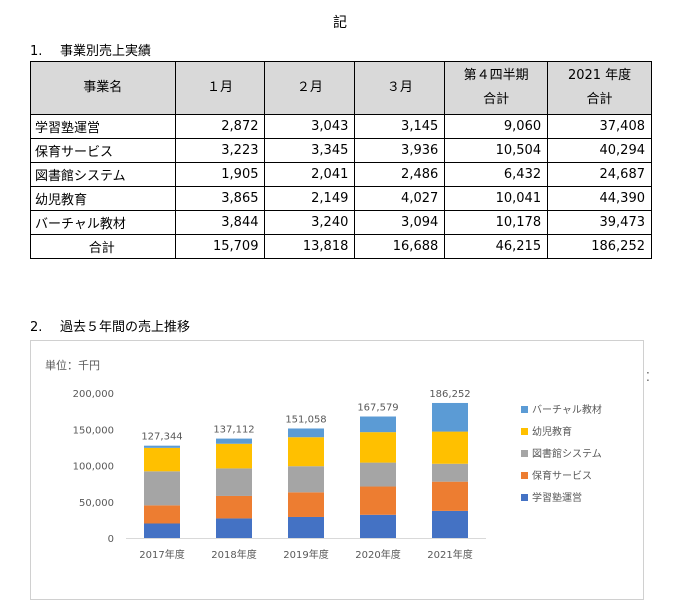 The height and width of the screenshot is (601, 680). What do you see at coordinates (220, 126) in the screenshot?
I see `row-month-1: 2,872` at bounding box center [220, 126].